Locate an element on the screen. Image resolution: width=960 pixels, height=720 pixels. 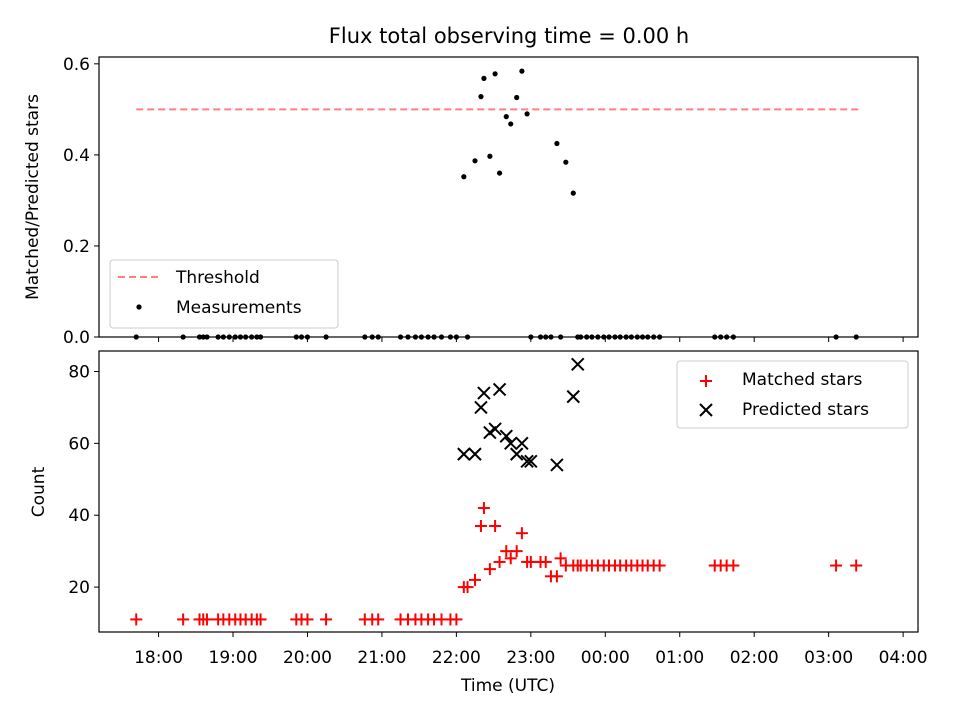
count-y-axis-label: Count is located at coordinates (39, 491).